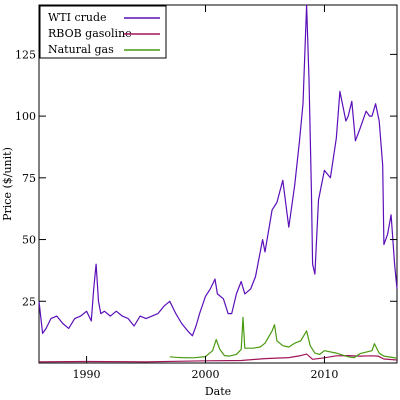 The width and height of the screenshot is (400, 400). What do you see at coordinates (25, 54) in the screenshot?
I see `y-tick-label: 125` at bounding box center [25, 54].